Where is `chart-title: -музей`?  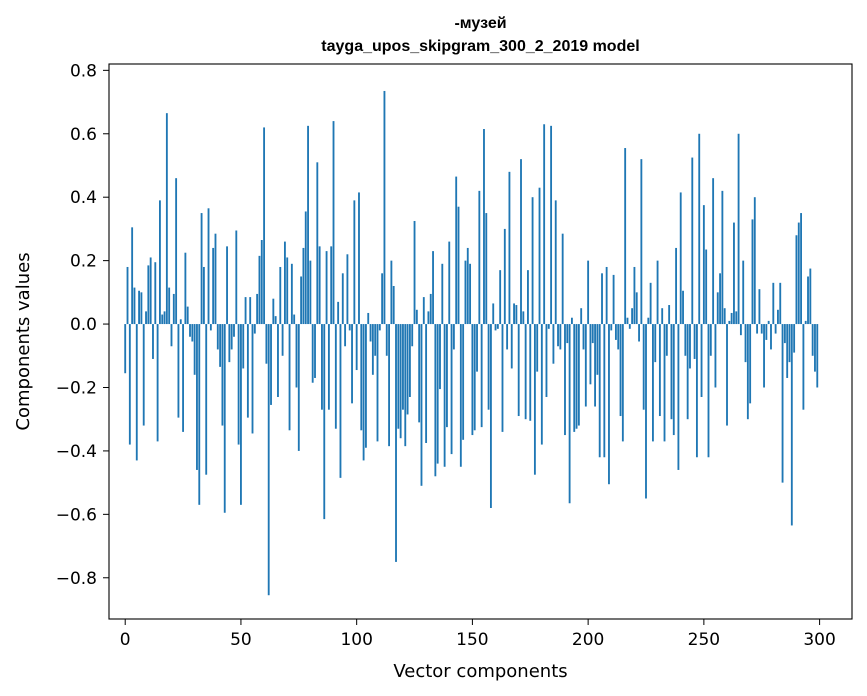
chart-title: -музей is located at coordinates (480, 23).